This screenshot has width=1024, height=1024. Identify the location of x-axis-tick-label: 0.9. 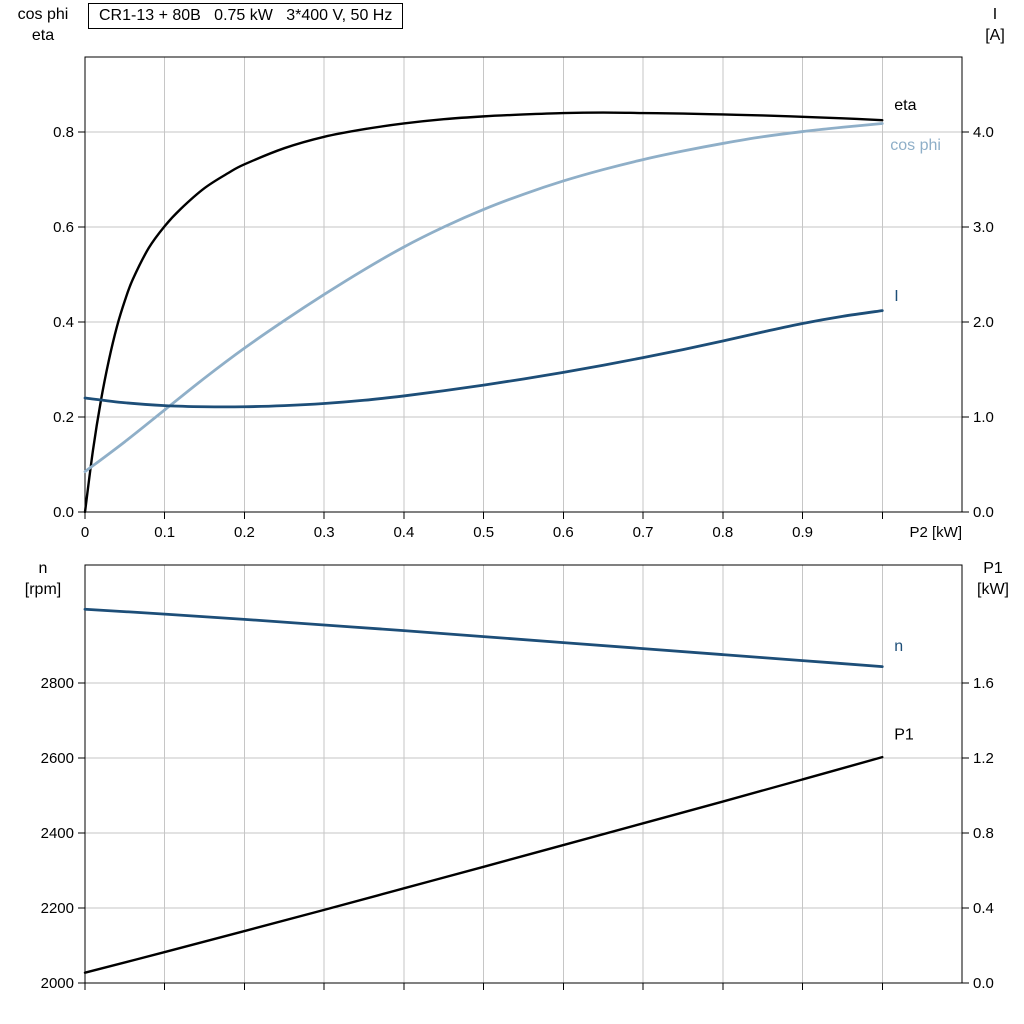
(802, 532).